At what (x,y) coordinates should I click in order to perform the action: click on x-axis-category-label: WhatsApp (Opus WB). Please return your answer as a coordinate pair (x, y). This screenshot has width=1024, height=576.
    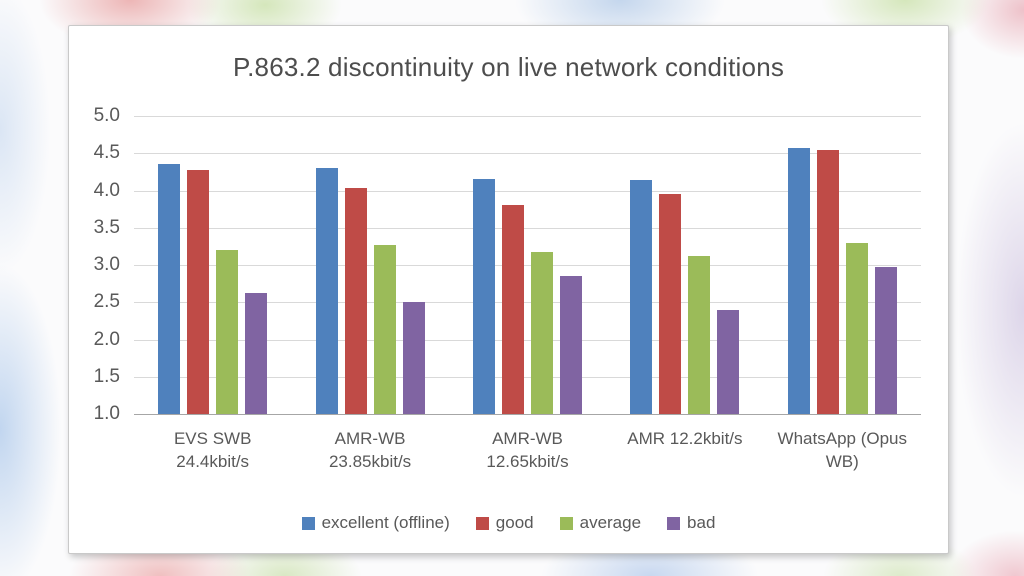
    Looking at the image, I should click on (842, 451).